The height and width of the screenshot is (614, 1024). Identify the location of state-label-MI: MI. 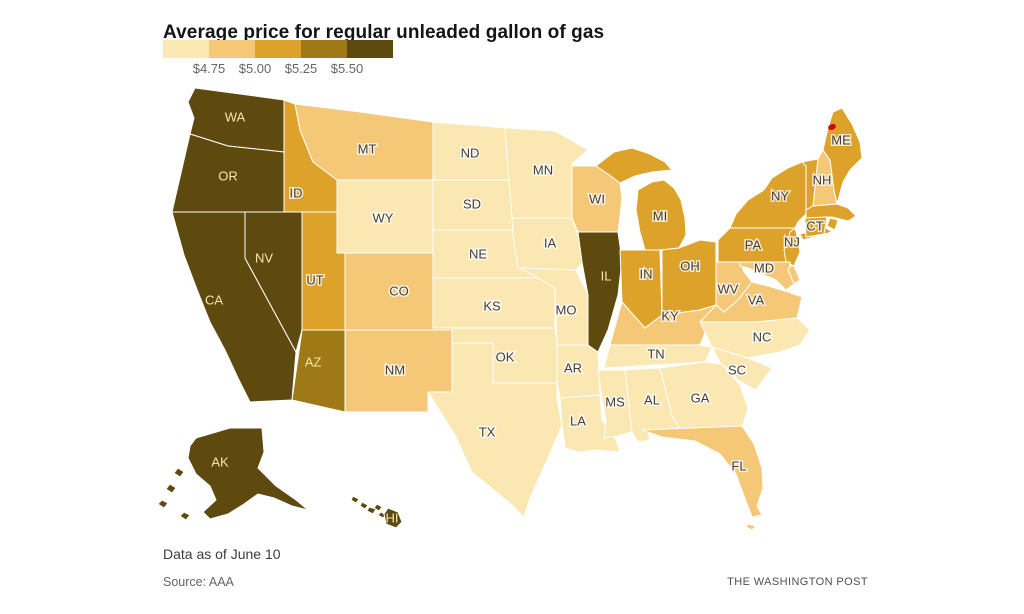
(660, 216).